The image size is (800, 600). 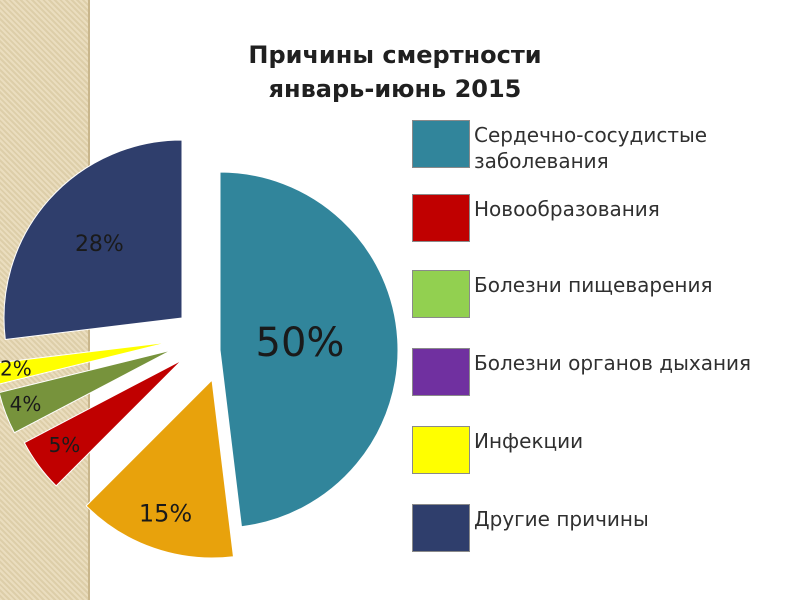 I want to click on legend-label-neoplasms: Новообразования, so click(x=567, y=209).